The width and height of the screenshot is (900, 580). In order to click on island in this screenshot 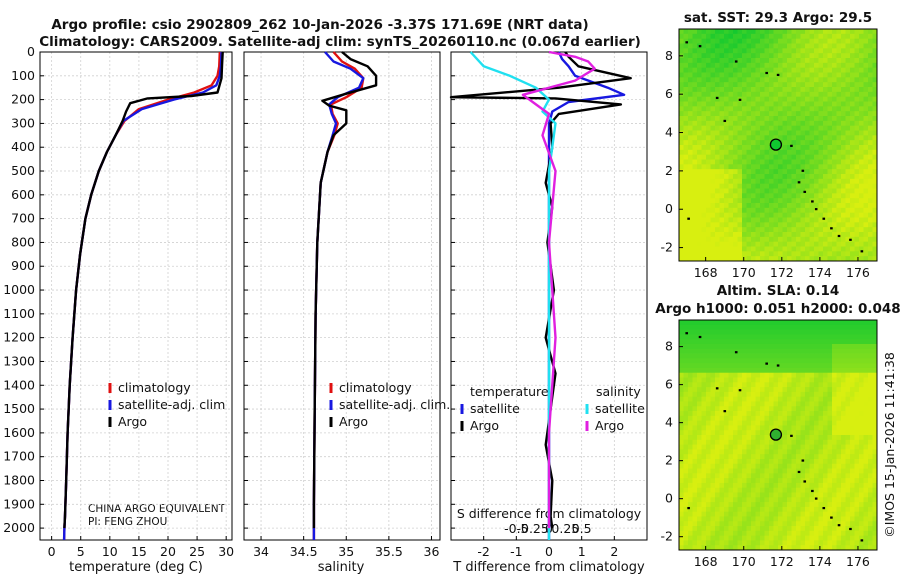, I will do `click(850, 529)`.